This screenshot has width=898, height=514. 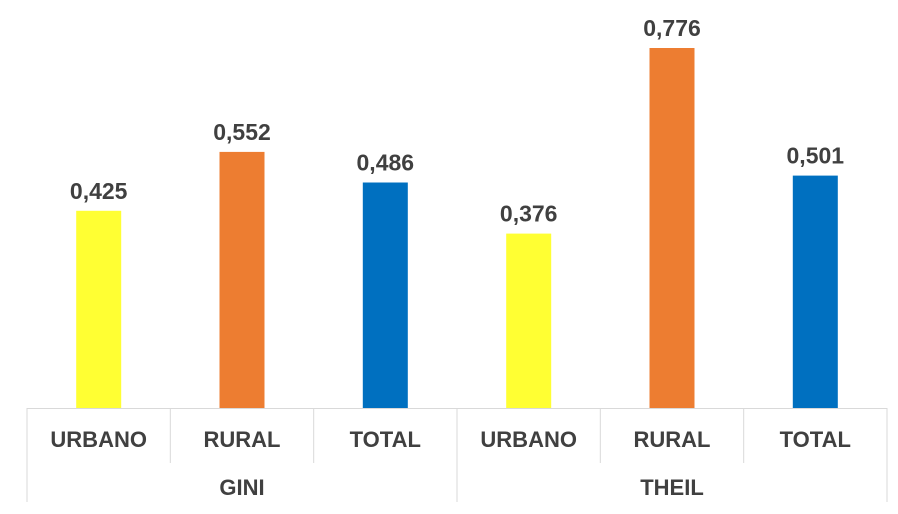 I want to click on value-label-gini-rural: 0,552, so click(x=242, y=132).